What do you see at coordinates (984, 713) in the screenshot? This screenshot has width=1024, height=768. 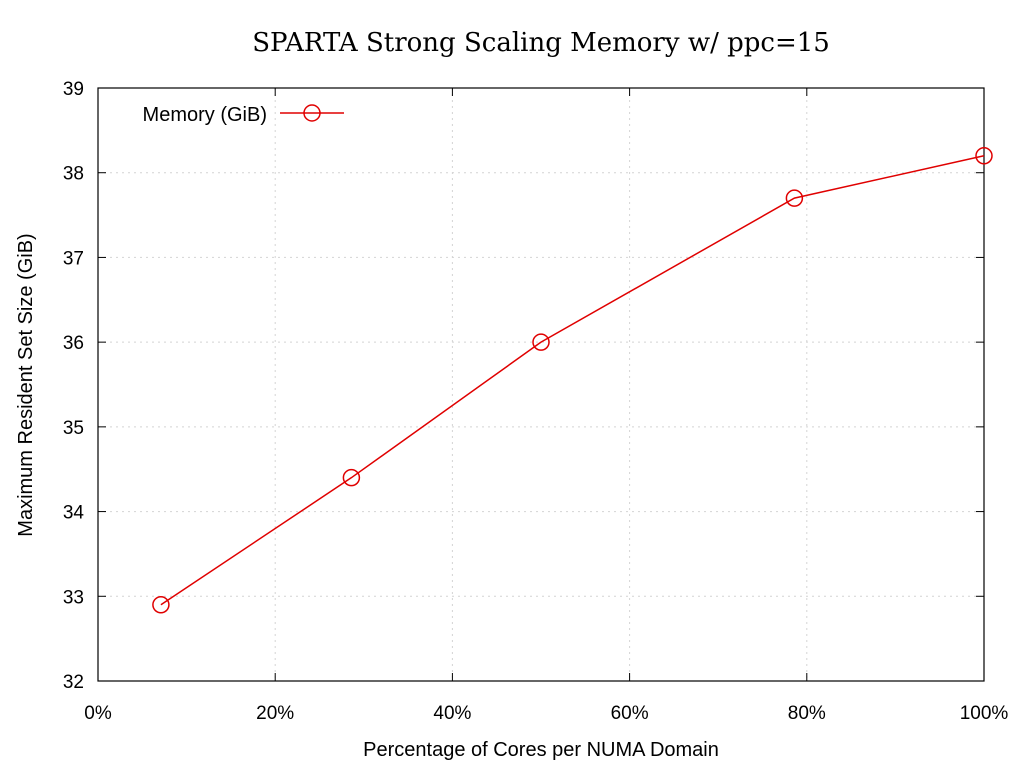 I see `x-tick-label: 100%` at bounding box center [984, 713].